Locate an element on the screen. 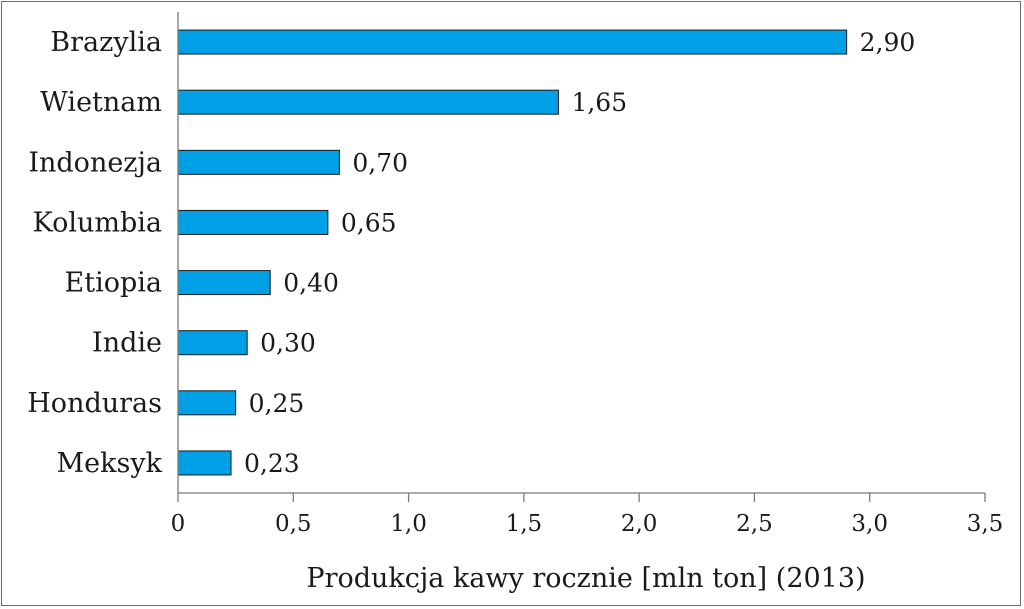 Image resolution: width=1024 pixels, height=609 pixels. x-tick-label: 3,0 is located at coordinates (869, 524).